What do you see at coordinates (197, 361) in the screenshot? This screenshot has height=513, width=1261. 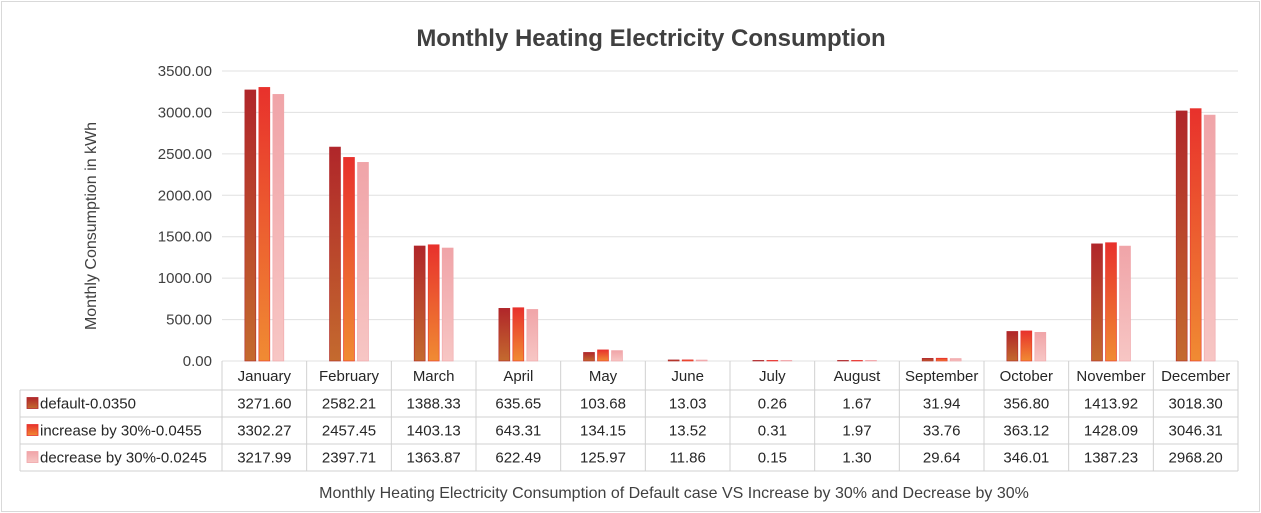 I see `y-tick-label: 0.00` at bounding box center [197, 361].